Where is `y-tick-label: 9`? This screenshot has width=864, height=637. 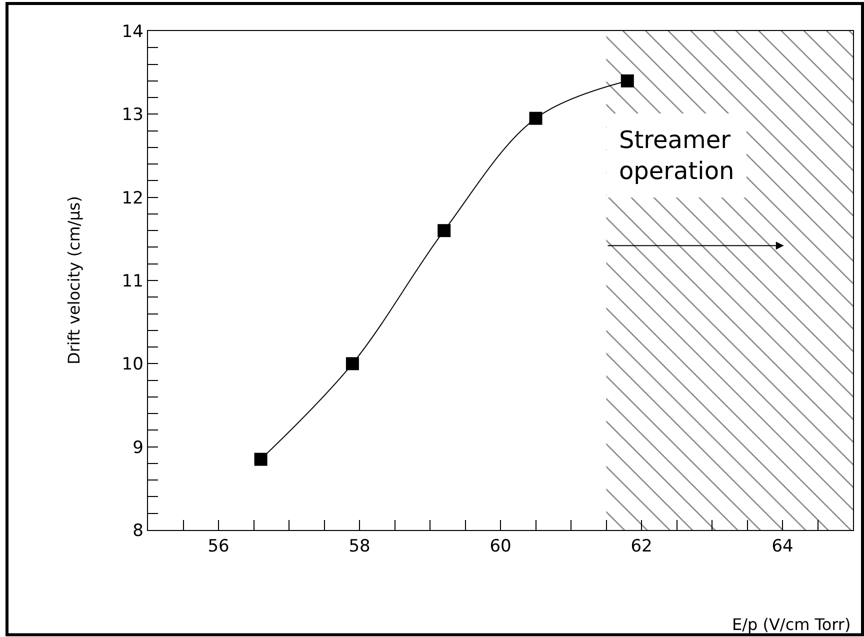 y-tick-label: 9 is located at coordinates (138, 448).